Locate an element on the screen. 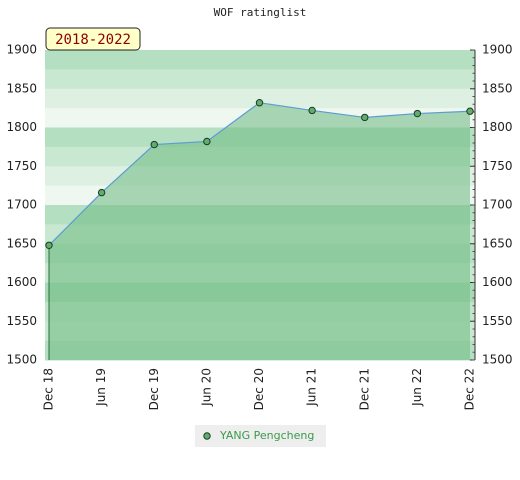 This screenshot has height=480, width=520. y2-tick-label: 1850 is located at coordinates (497, 88).